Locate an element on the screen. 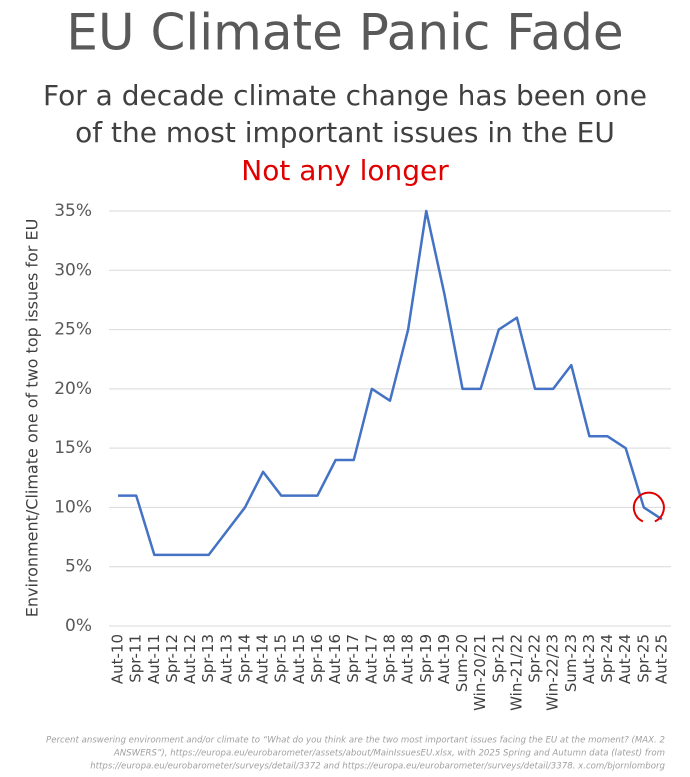 The image size is (690, 777). x-tick-label: Spr-12 is located at coordinates (172, 658).